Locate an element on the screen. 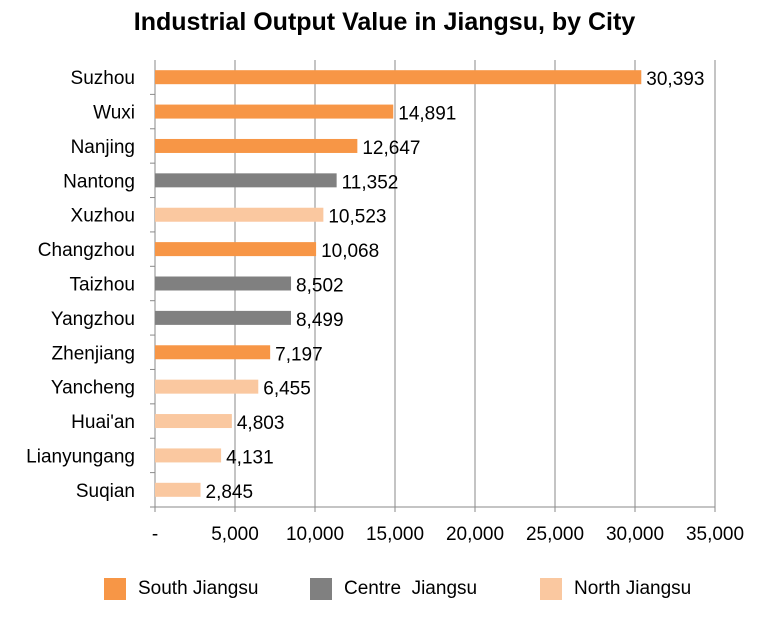 The width and height of the screenshot is (769, 626). value-label-3: 11,352 is located at coordinates (370, 182).